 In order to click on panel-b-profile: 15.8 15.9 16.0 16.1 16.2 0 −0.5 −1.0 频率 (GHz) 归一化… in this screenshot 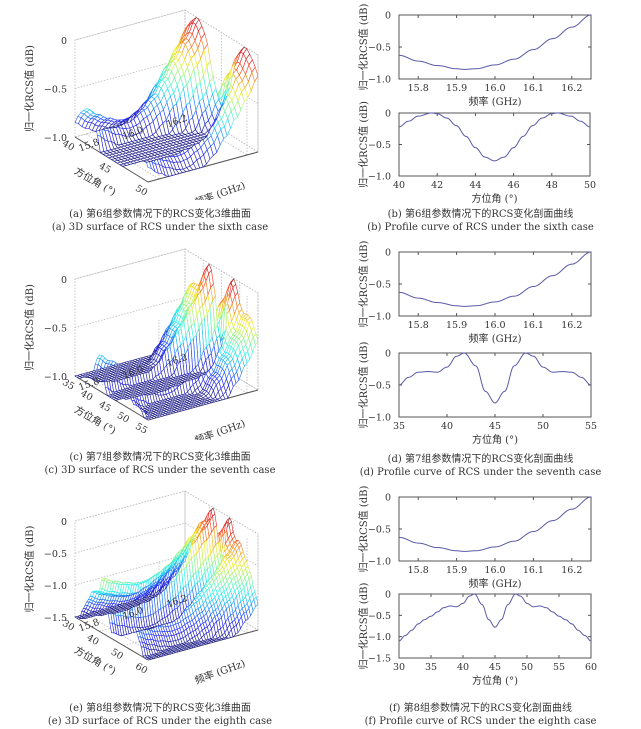, I will do `click(480, 102)`.